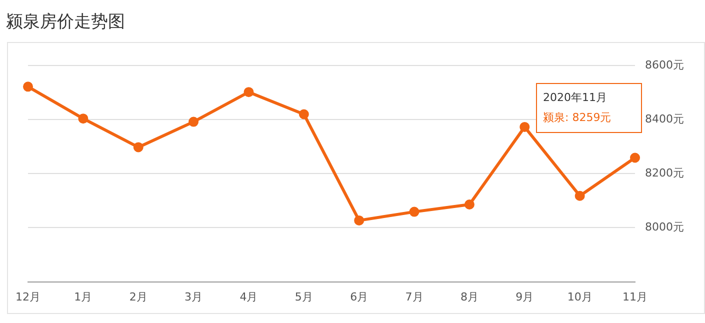 The height and width of the screenshot is (323, 705). I want to click on annotation: 颍泉: 8259元, so click(577, 117).